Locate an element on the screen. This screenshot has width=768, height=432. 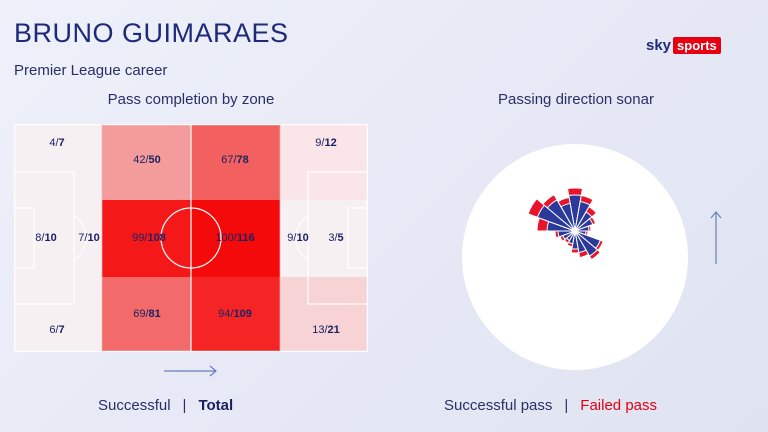
zone-label: 4/7 is located at coordinates (57, 143).